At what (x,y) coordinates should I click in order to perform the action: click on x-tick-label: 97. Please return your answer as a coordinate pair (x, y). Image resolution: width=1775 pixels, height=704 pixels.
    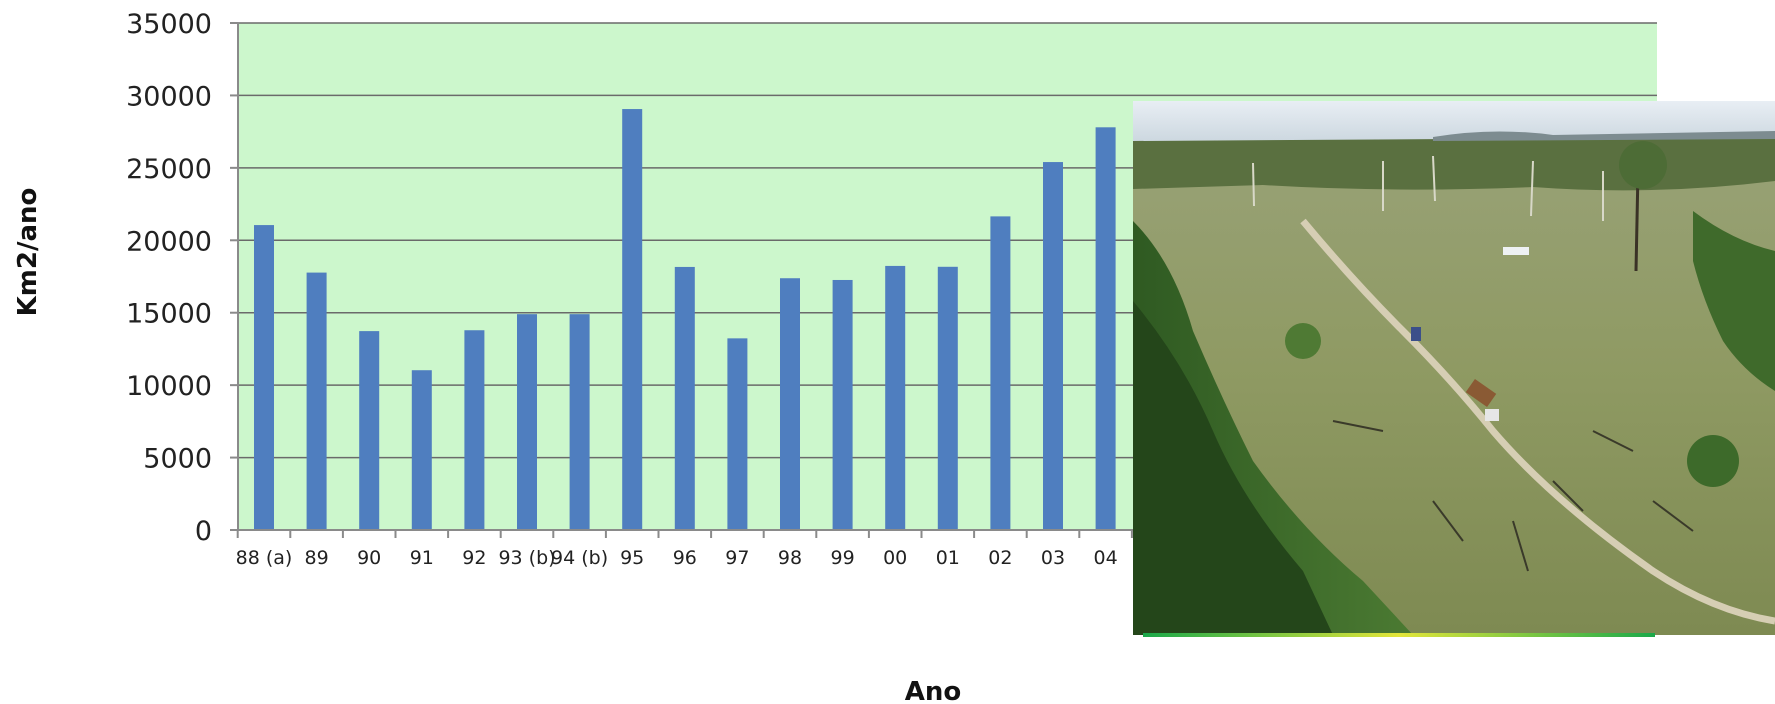
    Looking at the image, I should click on (737, 558).